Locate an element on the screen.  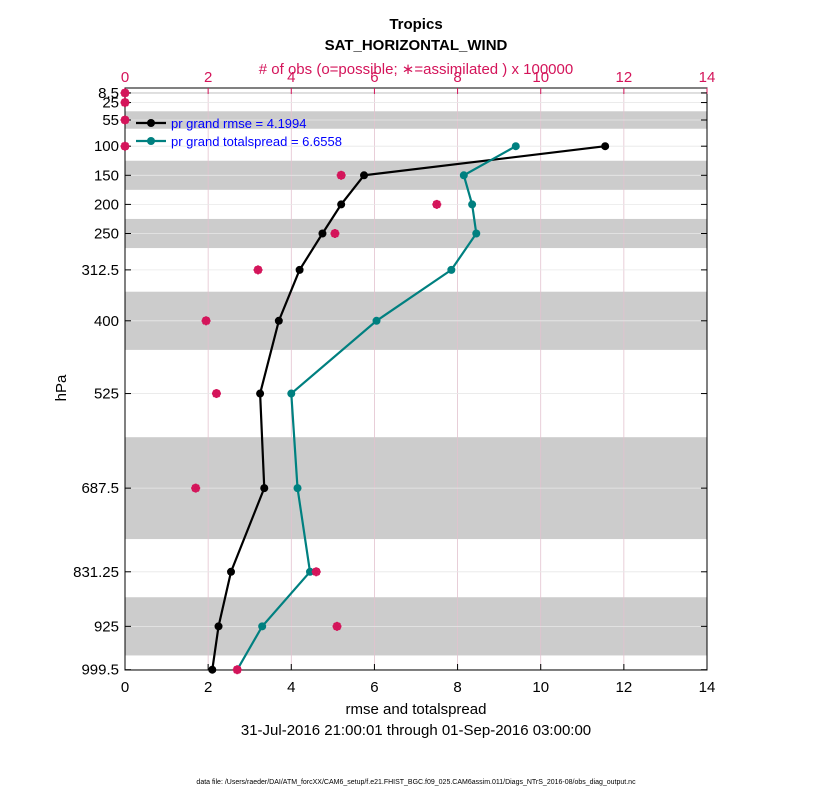
top-x-tick-label-0: 0 is located at coordinates (125, 77).